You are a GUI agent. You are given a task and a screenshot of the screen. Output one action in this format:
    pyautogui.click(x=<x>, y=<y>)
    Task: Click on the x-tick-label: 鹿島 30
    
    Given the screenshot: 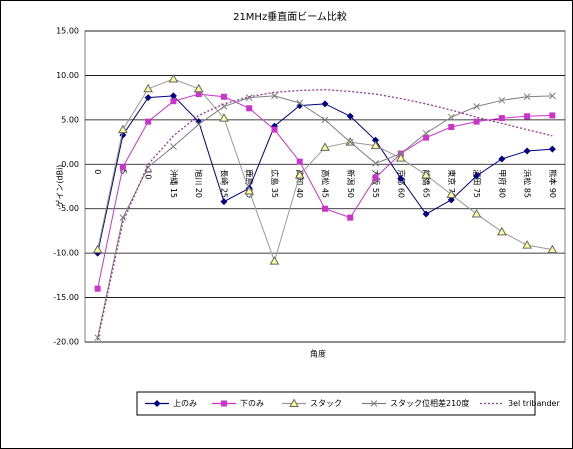 What is the action you would take?
    pyautogui.click(x=250, y=183)
    